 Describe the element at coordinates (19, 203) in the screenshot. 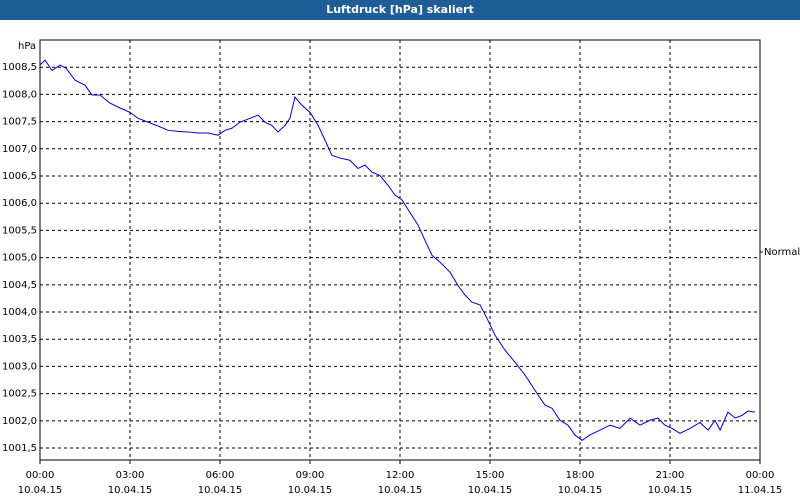

I see `y-tick-label: 1006,0` at that location.